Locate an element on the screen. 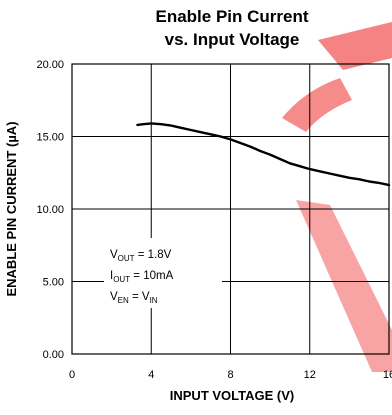 This screenshot has width=392, height=415. y-axis-label: ENABLE PIN CURRENT (µA) is located at coordinates (11, 208).